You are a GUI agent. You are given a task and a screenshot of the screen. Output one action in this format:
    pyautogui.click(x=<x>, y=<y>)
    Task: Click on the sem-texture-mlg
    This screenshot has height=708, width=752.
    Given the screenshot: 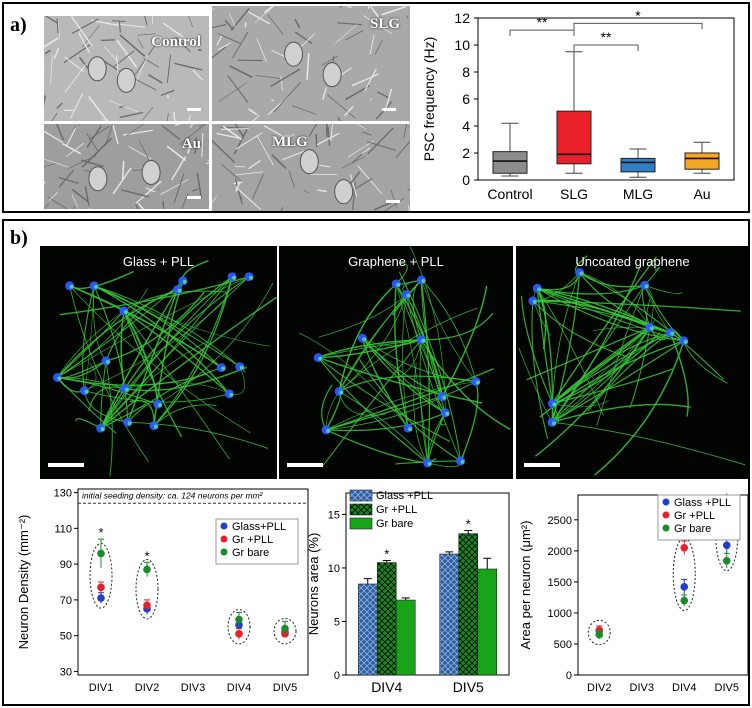 What is the action you would take?
    pyautogui.click(x=311, y=167)
    